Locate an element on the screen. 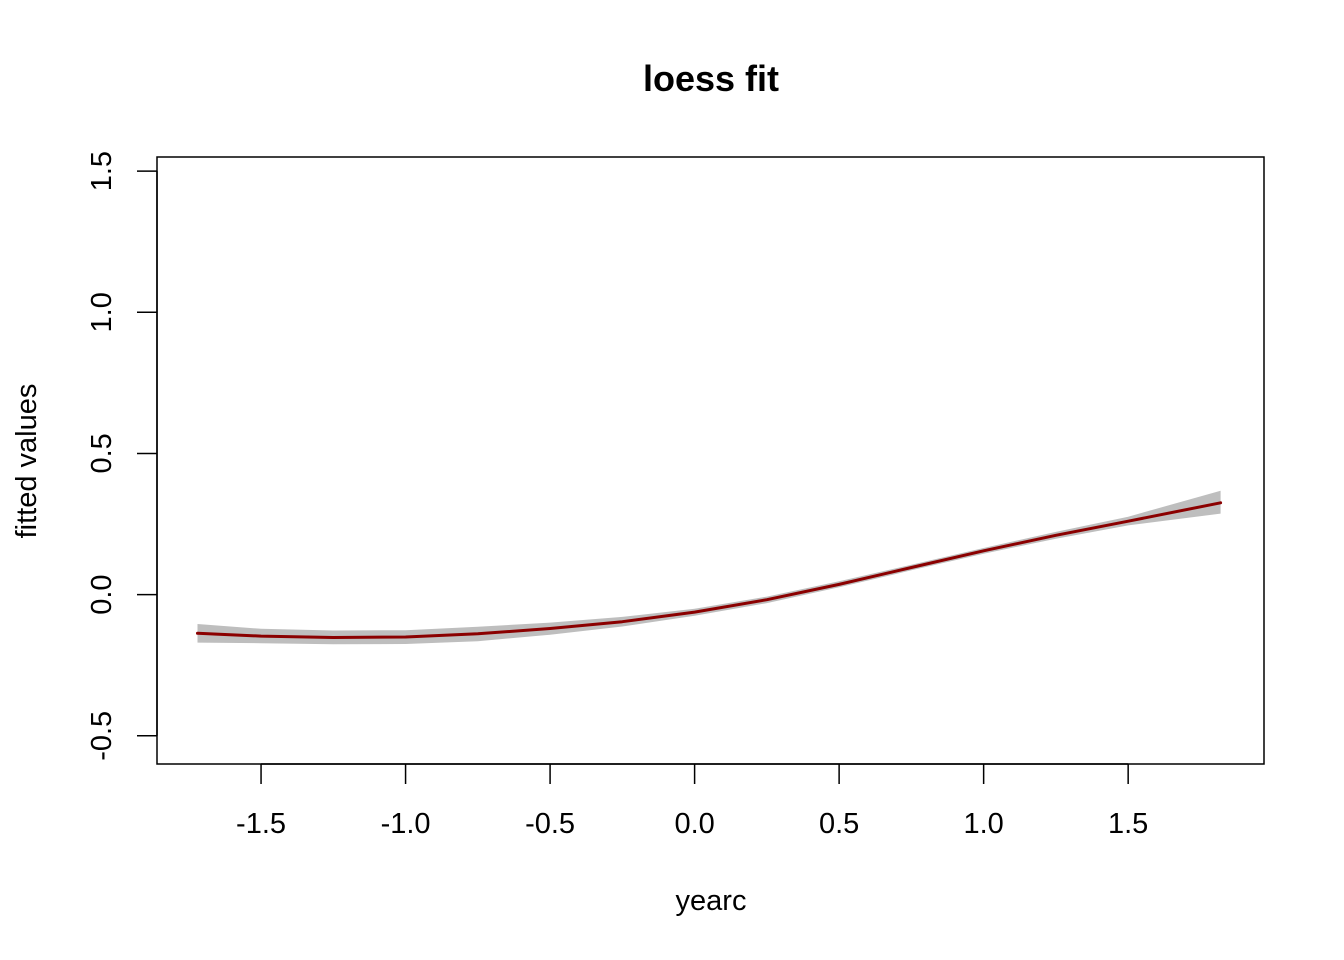 This screenshot has height=960, width=1344. y-tick-label: 0.5 is located at coordinates (102, 453).